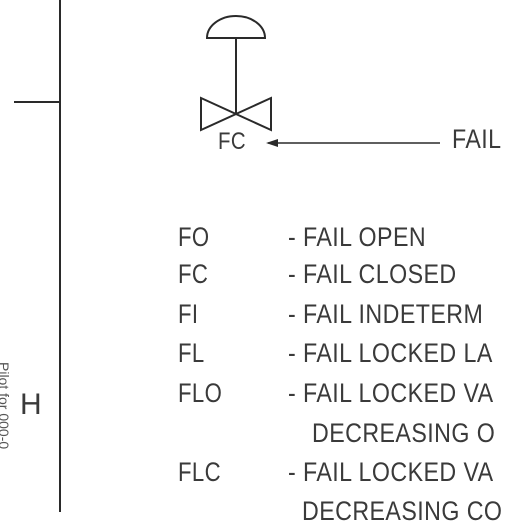 This screenshot has height=527, width=512. I want to click on legend-code: FL, so click(191, 353).